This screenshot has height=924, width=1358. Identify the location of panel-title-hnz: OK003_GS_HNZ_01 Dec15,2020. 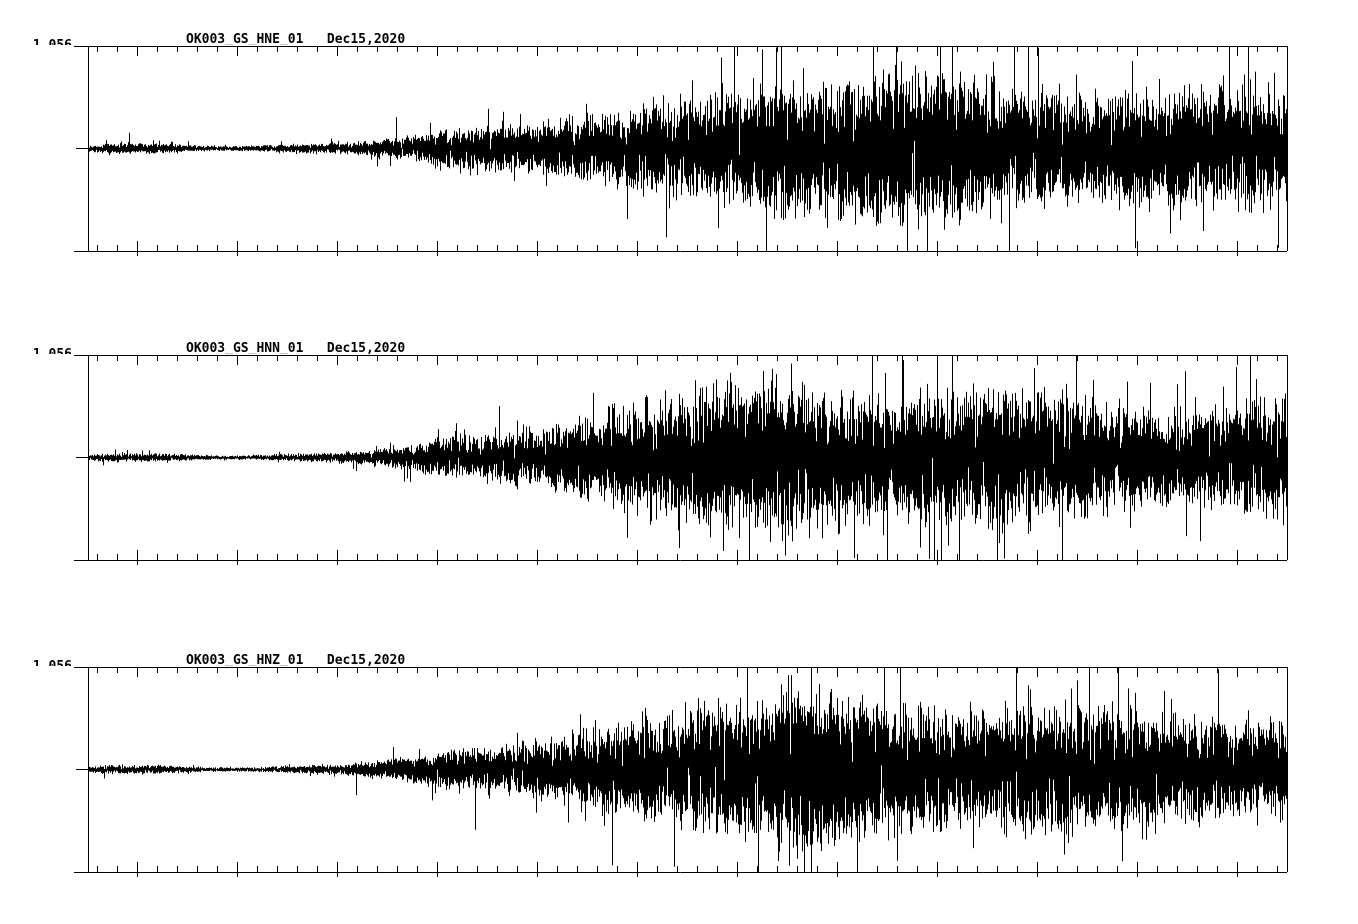
(296, 660).